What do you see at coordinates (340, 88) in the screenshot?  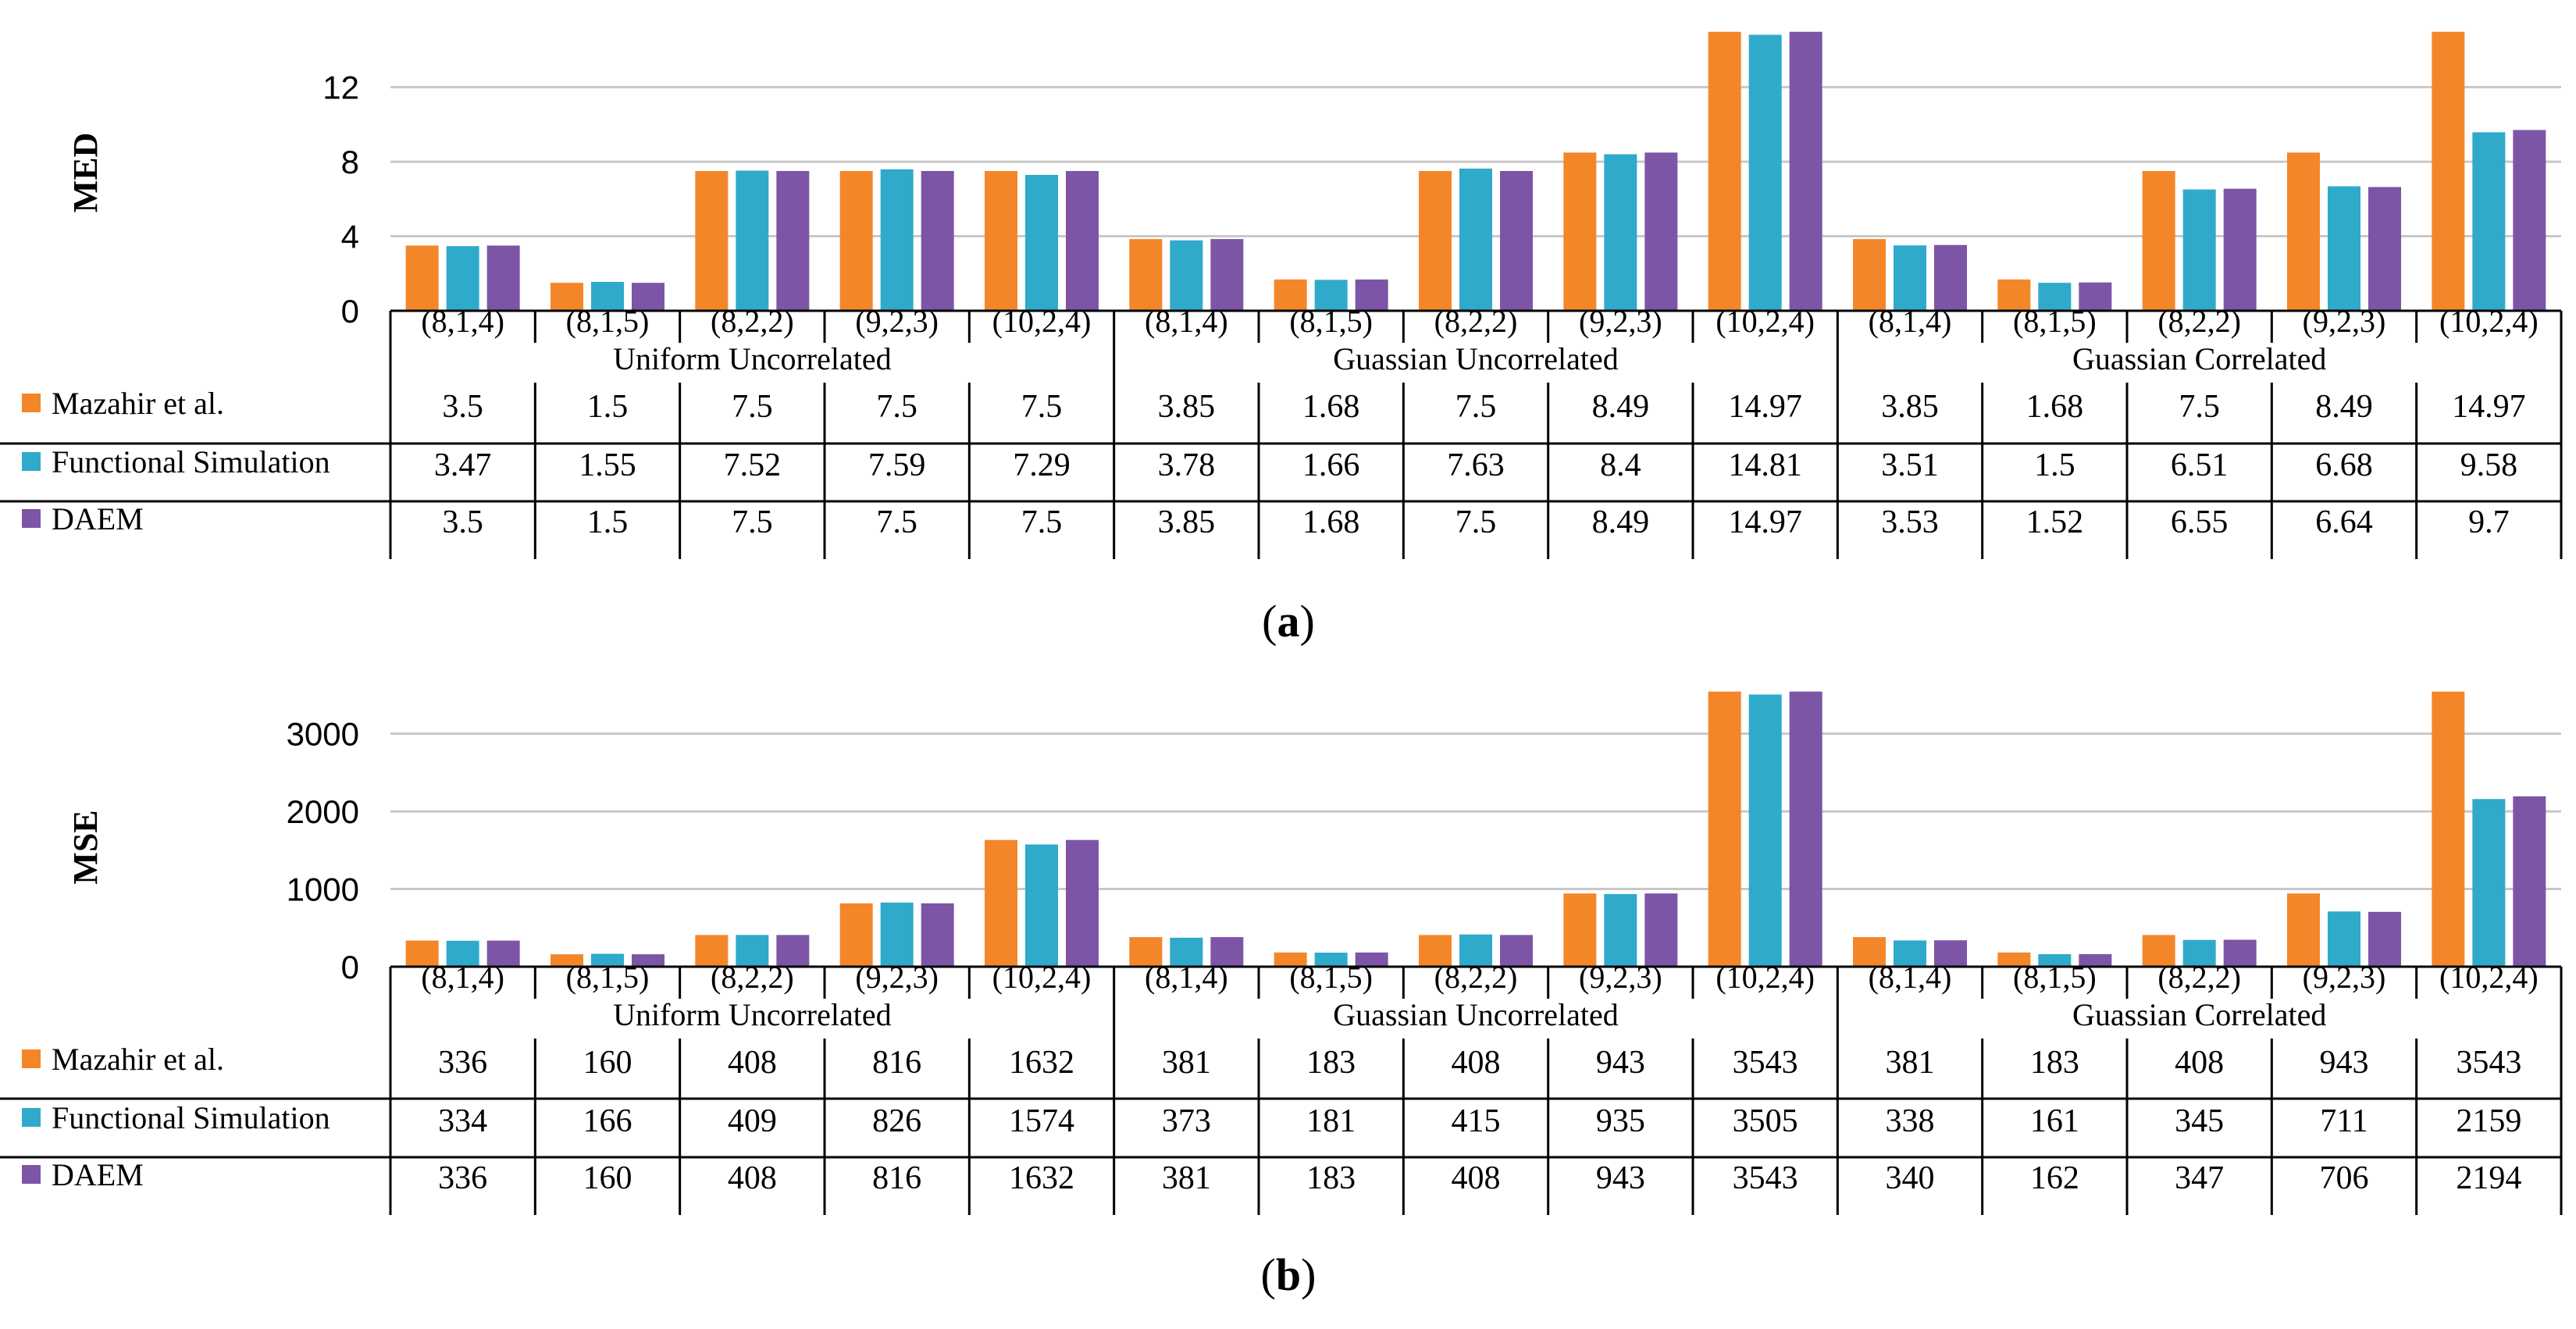 I see `y-tick-label: 12` at bounding box center [340, 88].